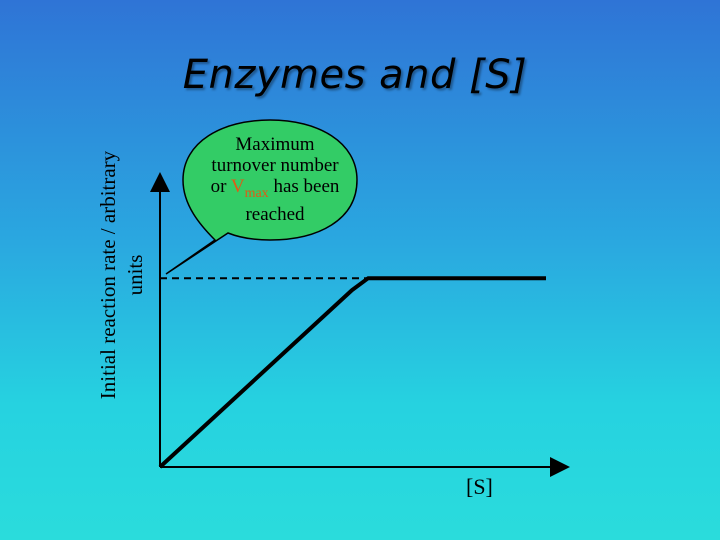 This screenshot has width=720, height=540. What do you see at coordinates (275, 165) in the screenshot?
I see `callout-line-2: turnover number` at bounding box center [275, 165].